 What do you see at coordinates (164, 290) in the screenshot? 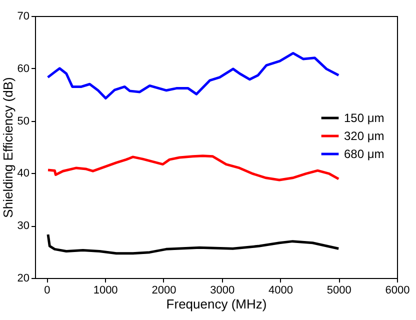
I see `x-tick-label: 2000` at bounding box center [164, 290].